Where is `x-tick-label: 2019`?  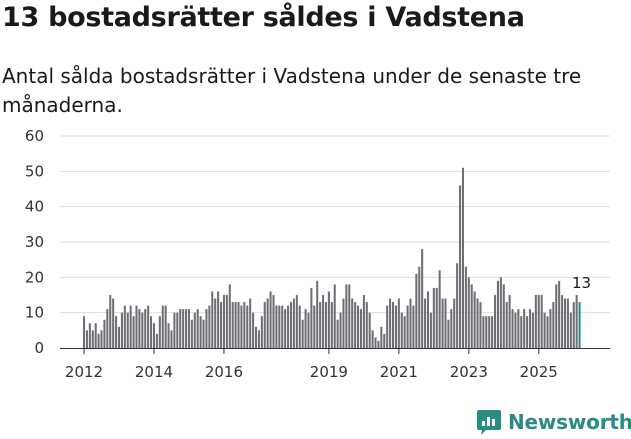
x-tick-label: 2019 is located at coordinates (329, 372).